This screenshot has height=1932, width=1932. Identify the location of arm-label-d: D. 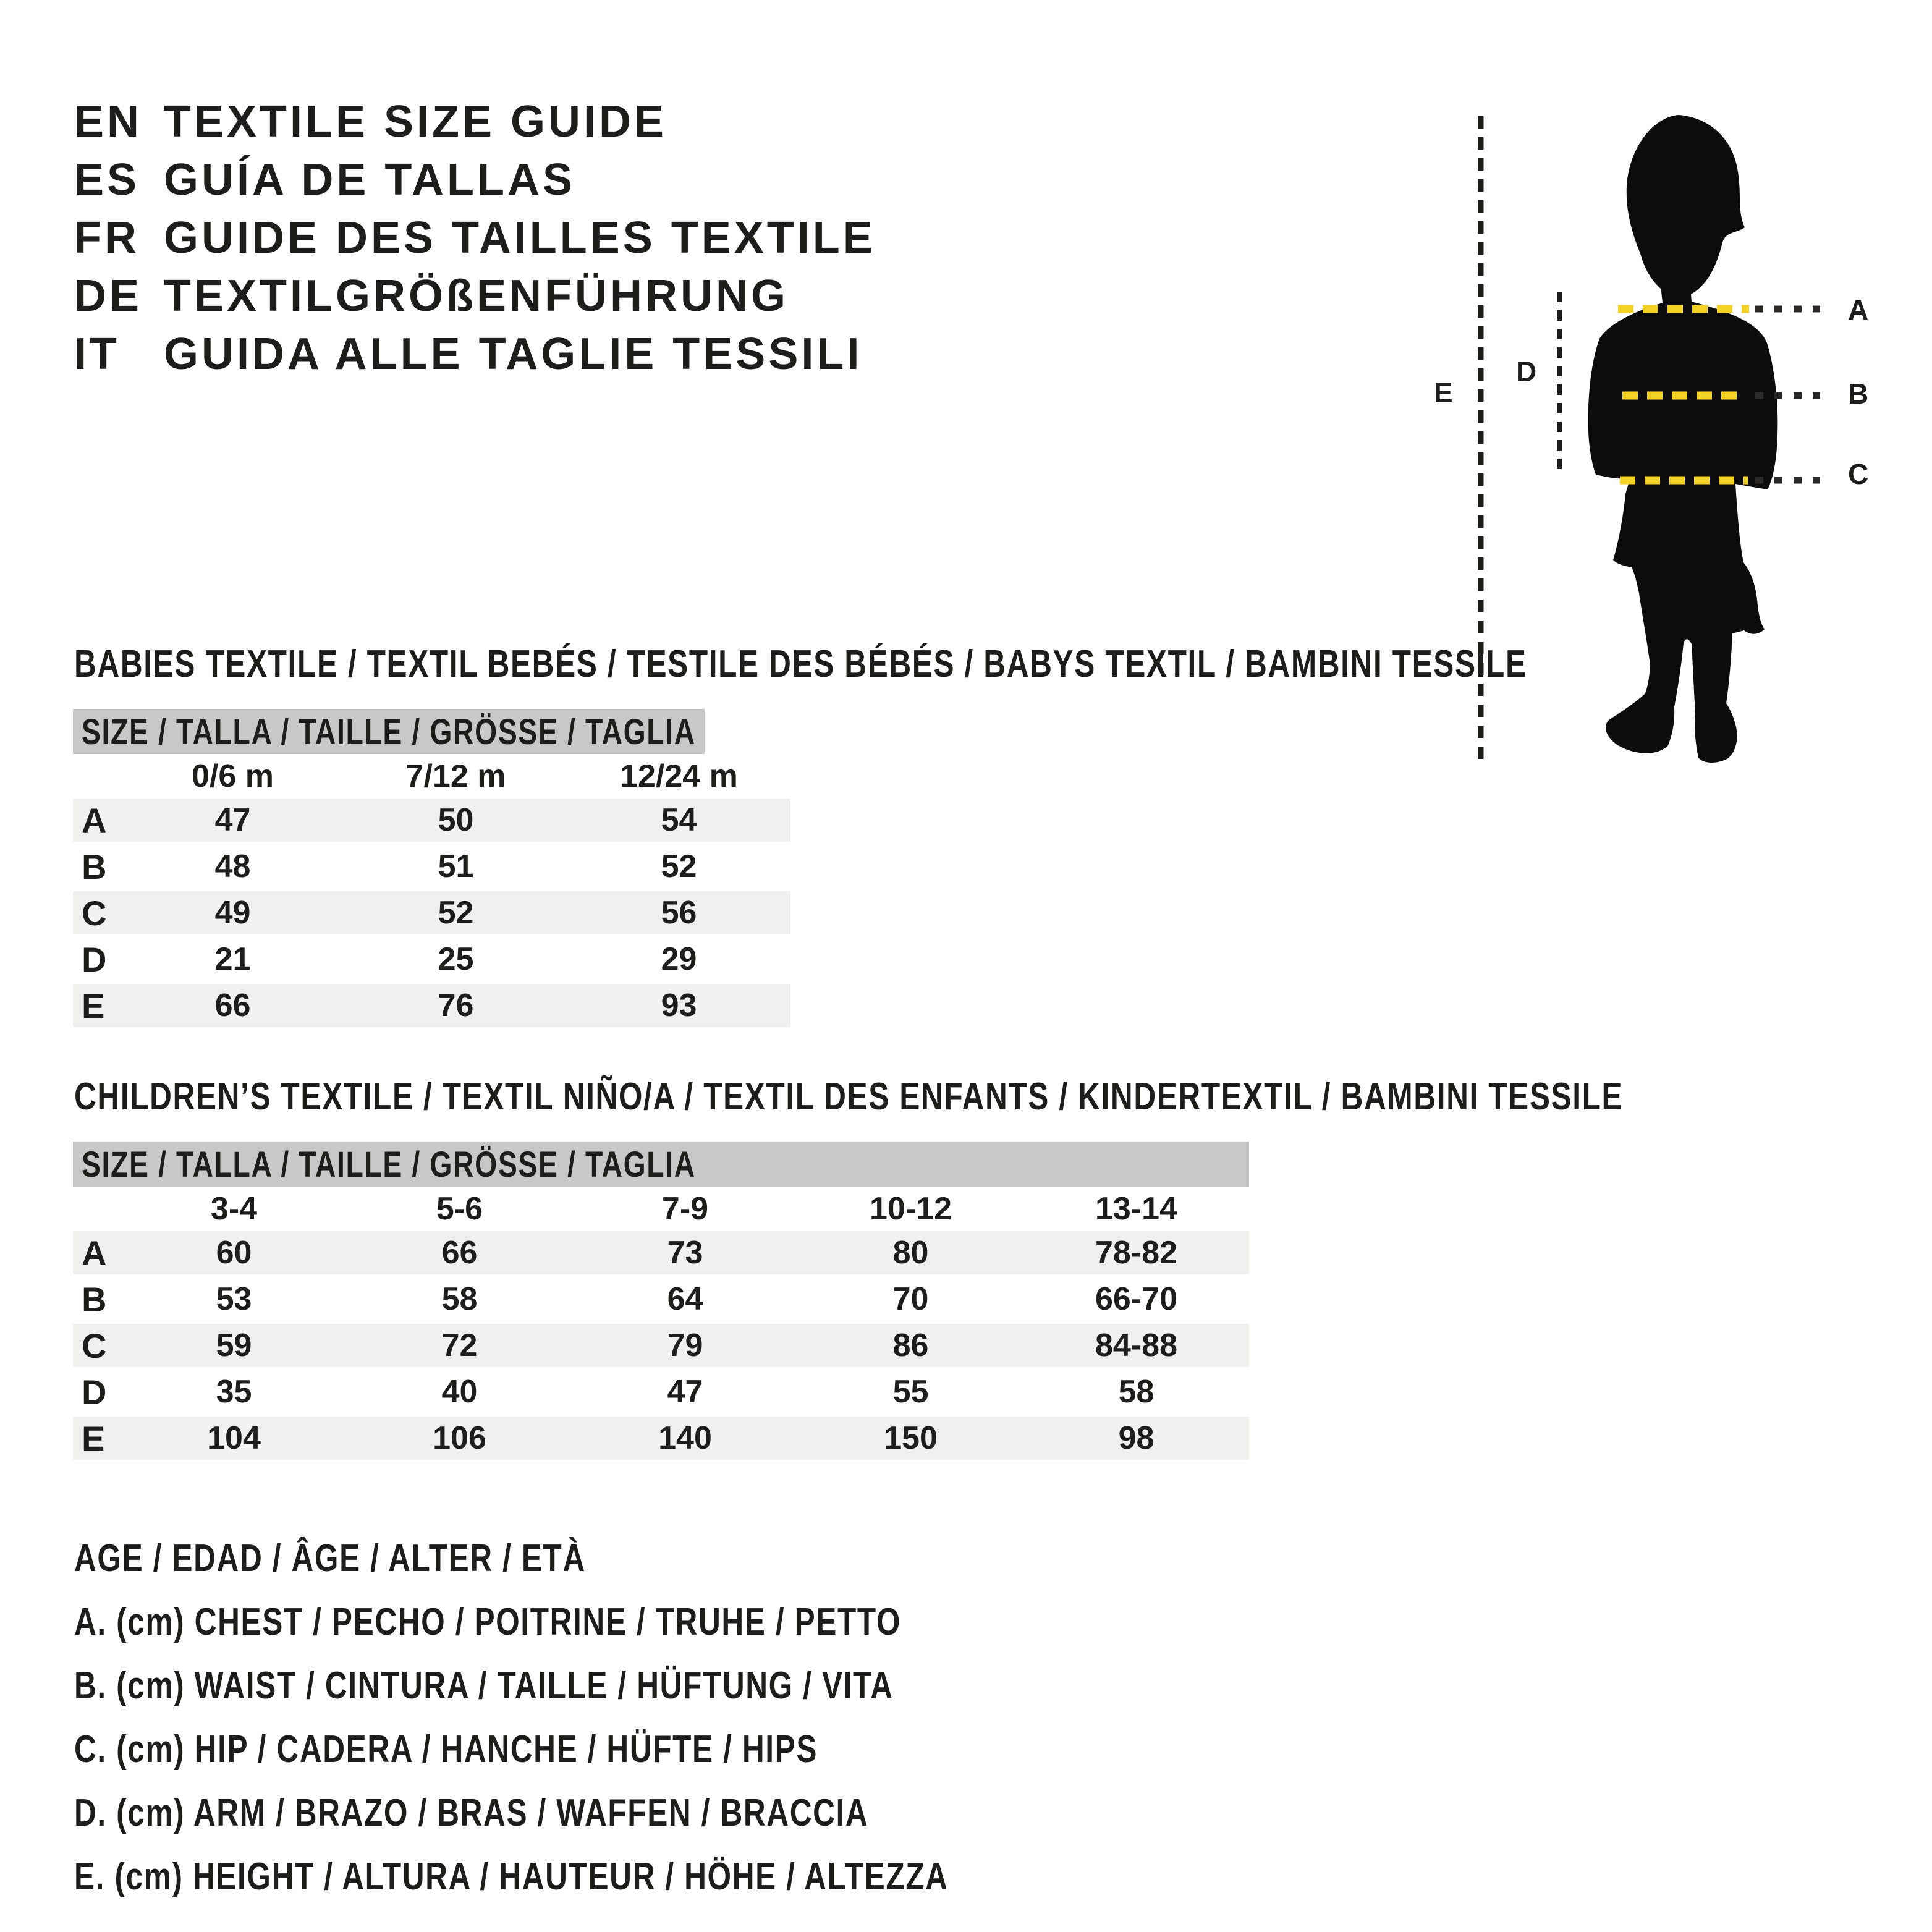
(1526, 371).